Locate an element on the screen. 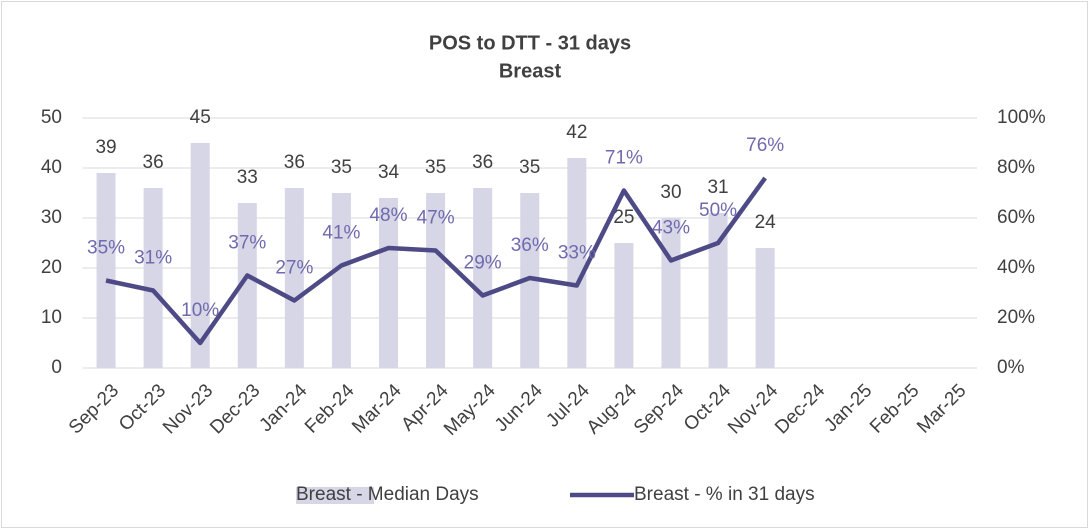  y2-tick-label: 0% is located at coordinates (1011, 367).